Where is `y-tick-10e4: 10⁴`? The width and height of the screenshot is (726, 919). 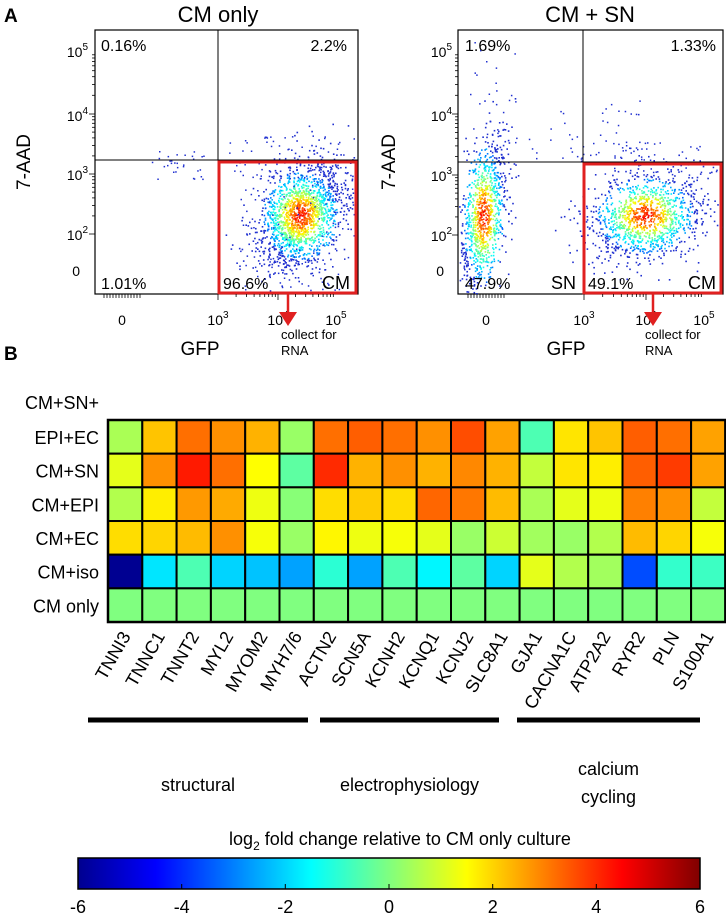
y-tick-10e4: 10⁴ is located at coordinates (442, 115).